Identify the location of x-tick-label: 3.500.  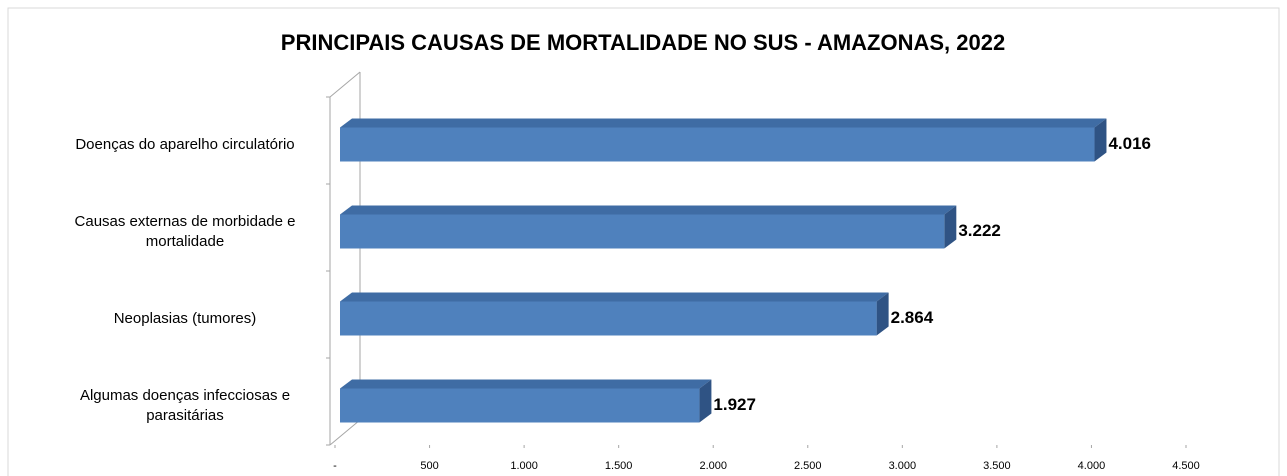
(997, 466).